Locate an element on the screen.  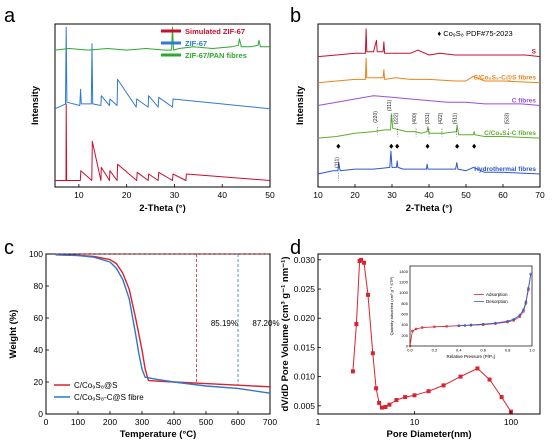
x-tick-label: 70 is located at coordinates (540, 195).